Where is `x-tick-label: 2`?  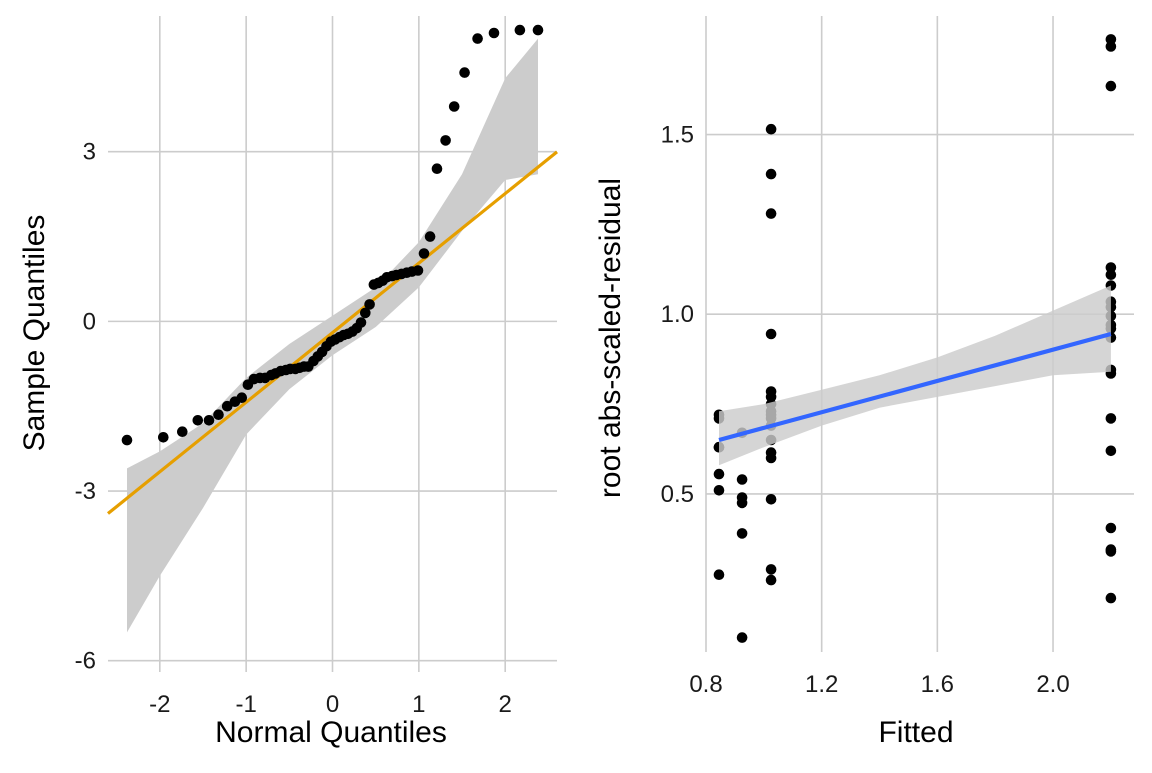 x-tick-label: 2 is located at coordinates (505, 704).